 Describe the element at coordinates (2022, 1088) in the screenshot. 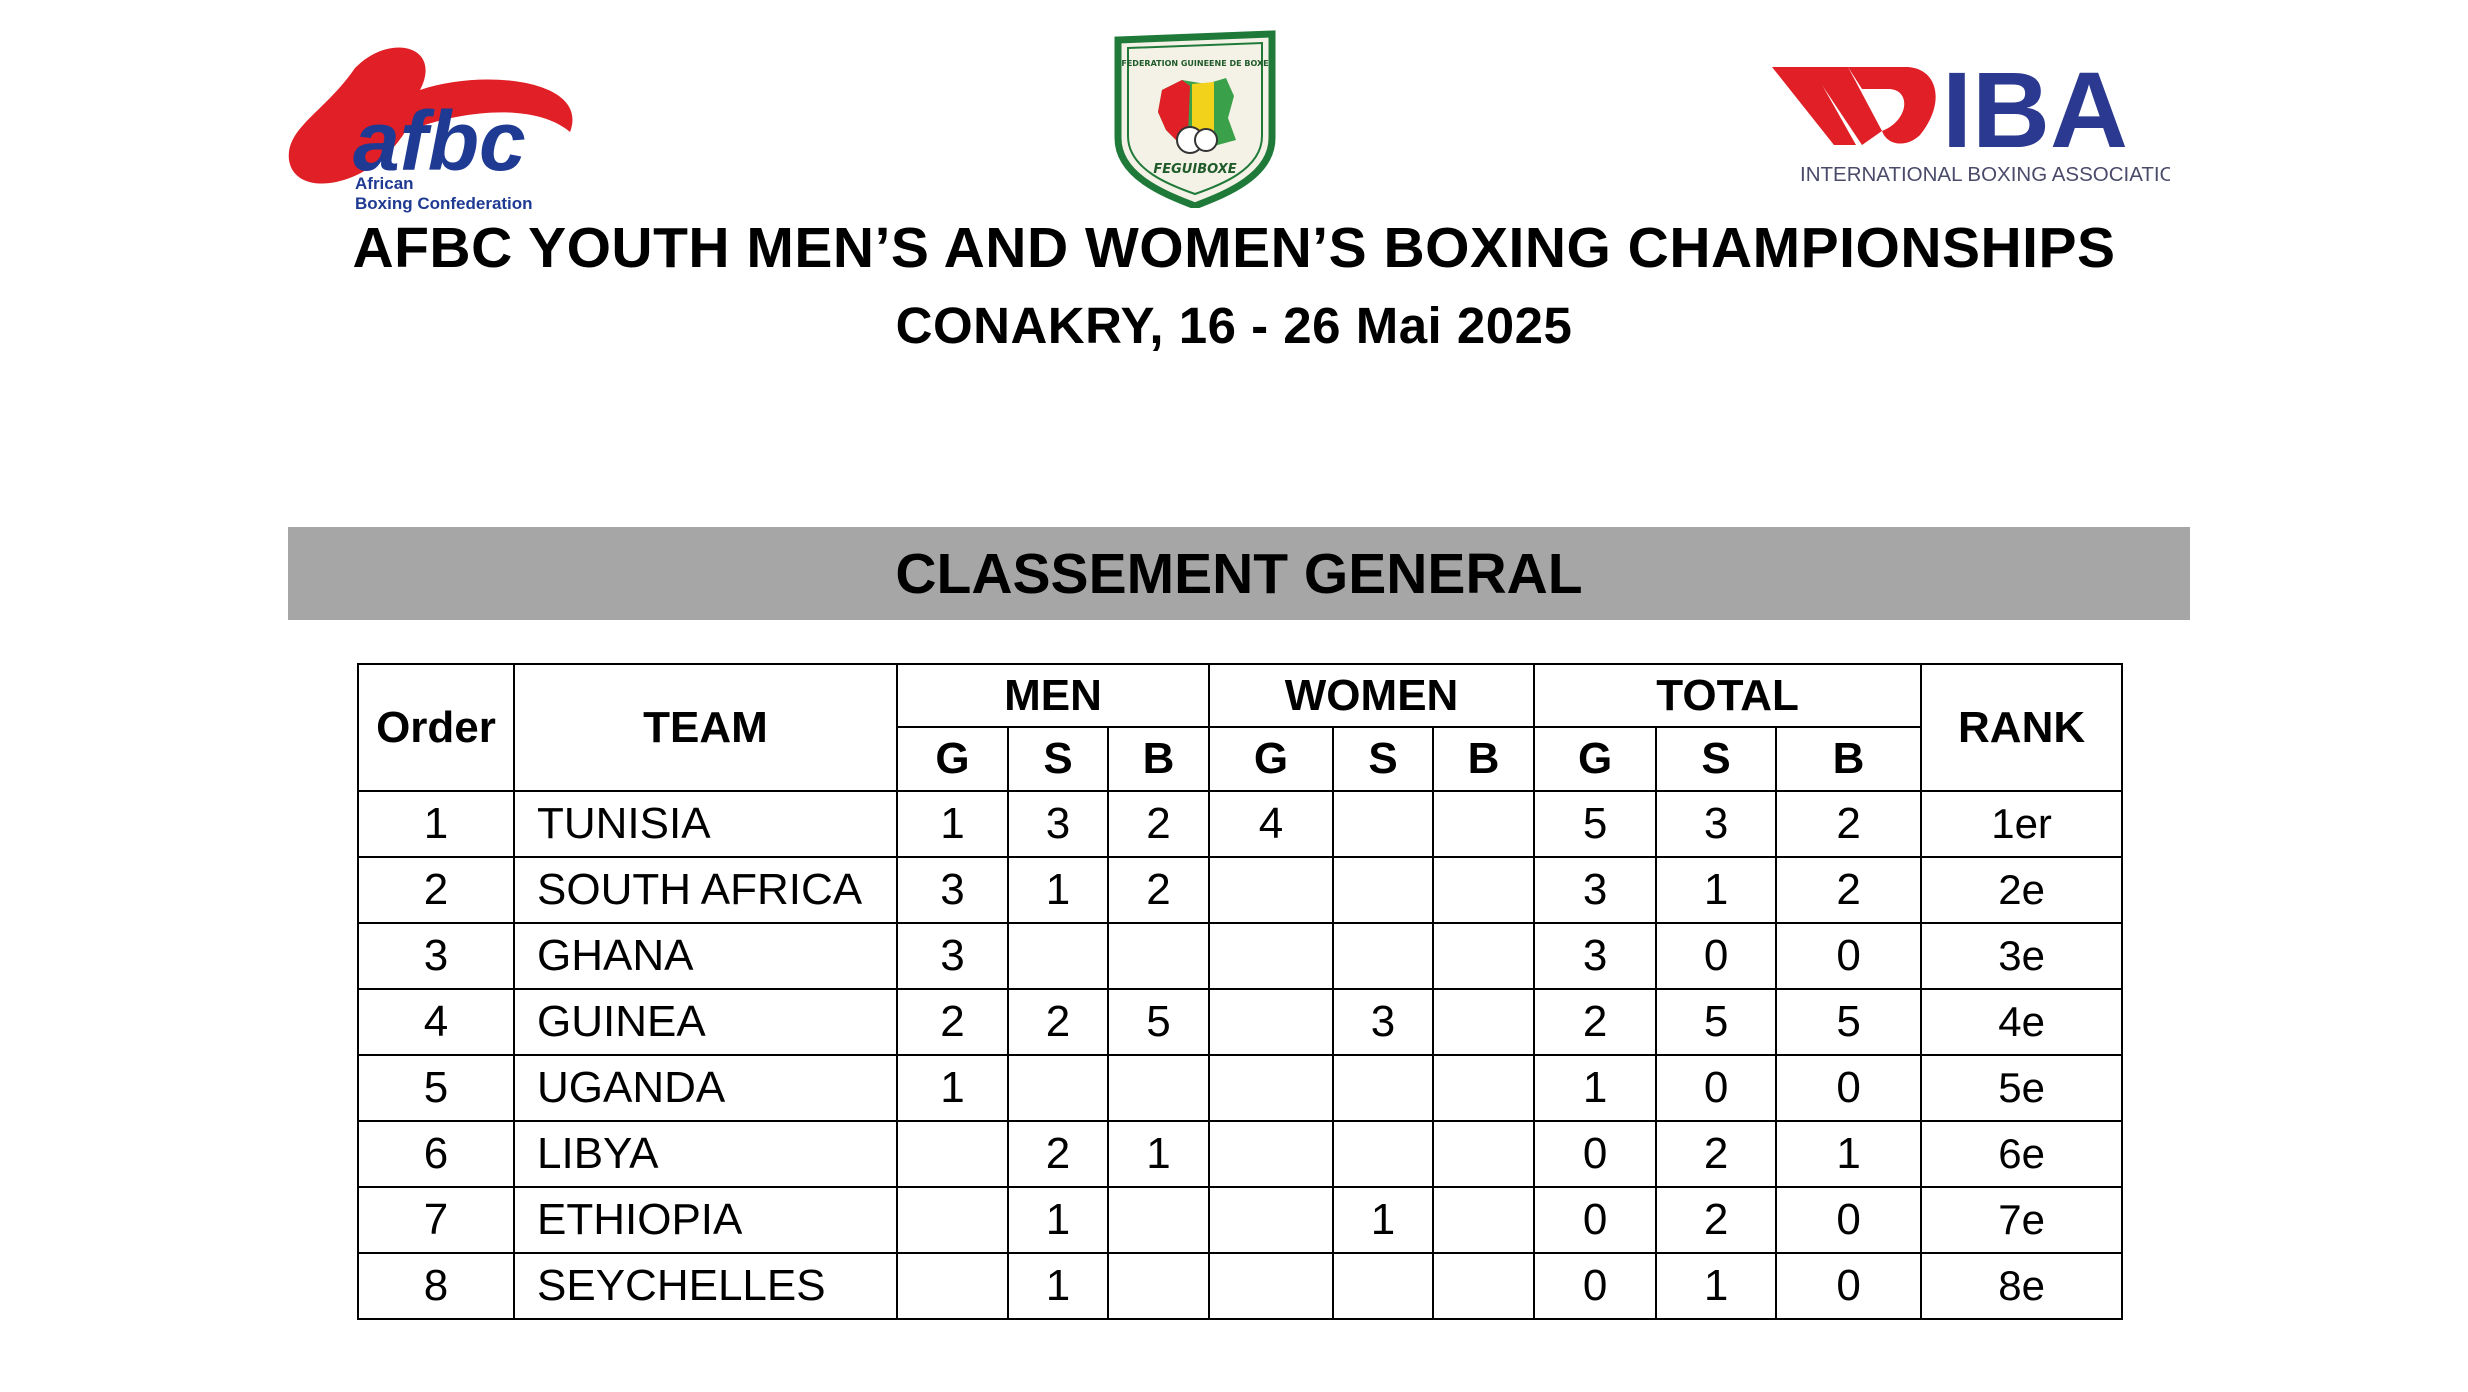

I see `cell-rank: 5e` at that location.